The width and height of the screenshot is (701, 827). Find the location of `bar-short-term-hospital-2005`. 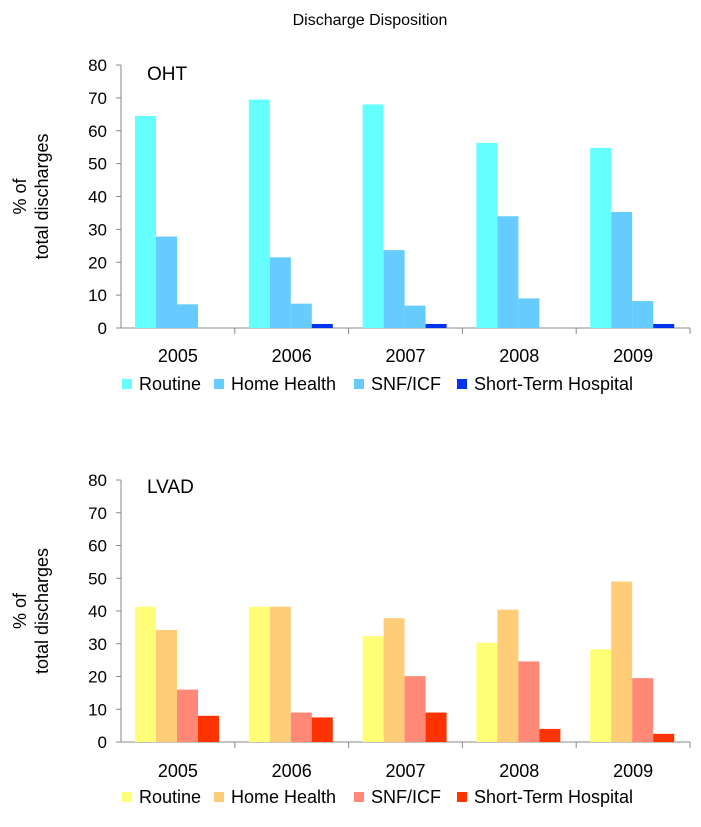

bar-short-term-hospital-2005 is located at coordinates (208, 728).